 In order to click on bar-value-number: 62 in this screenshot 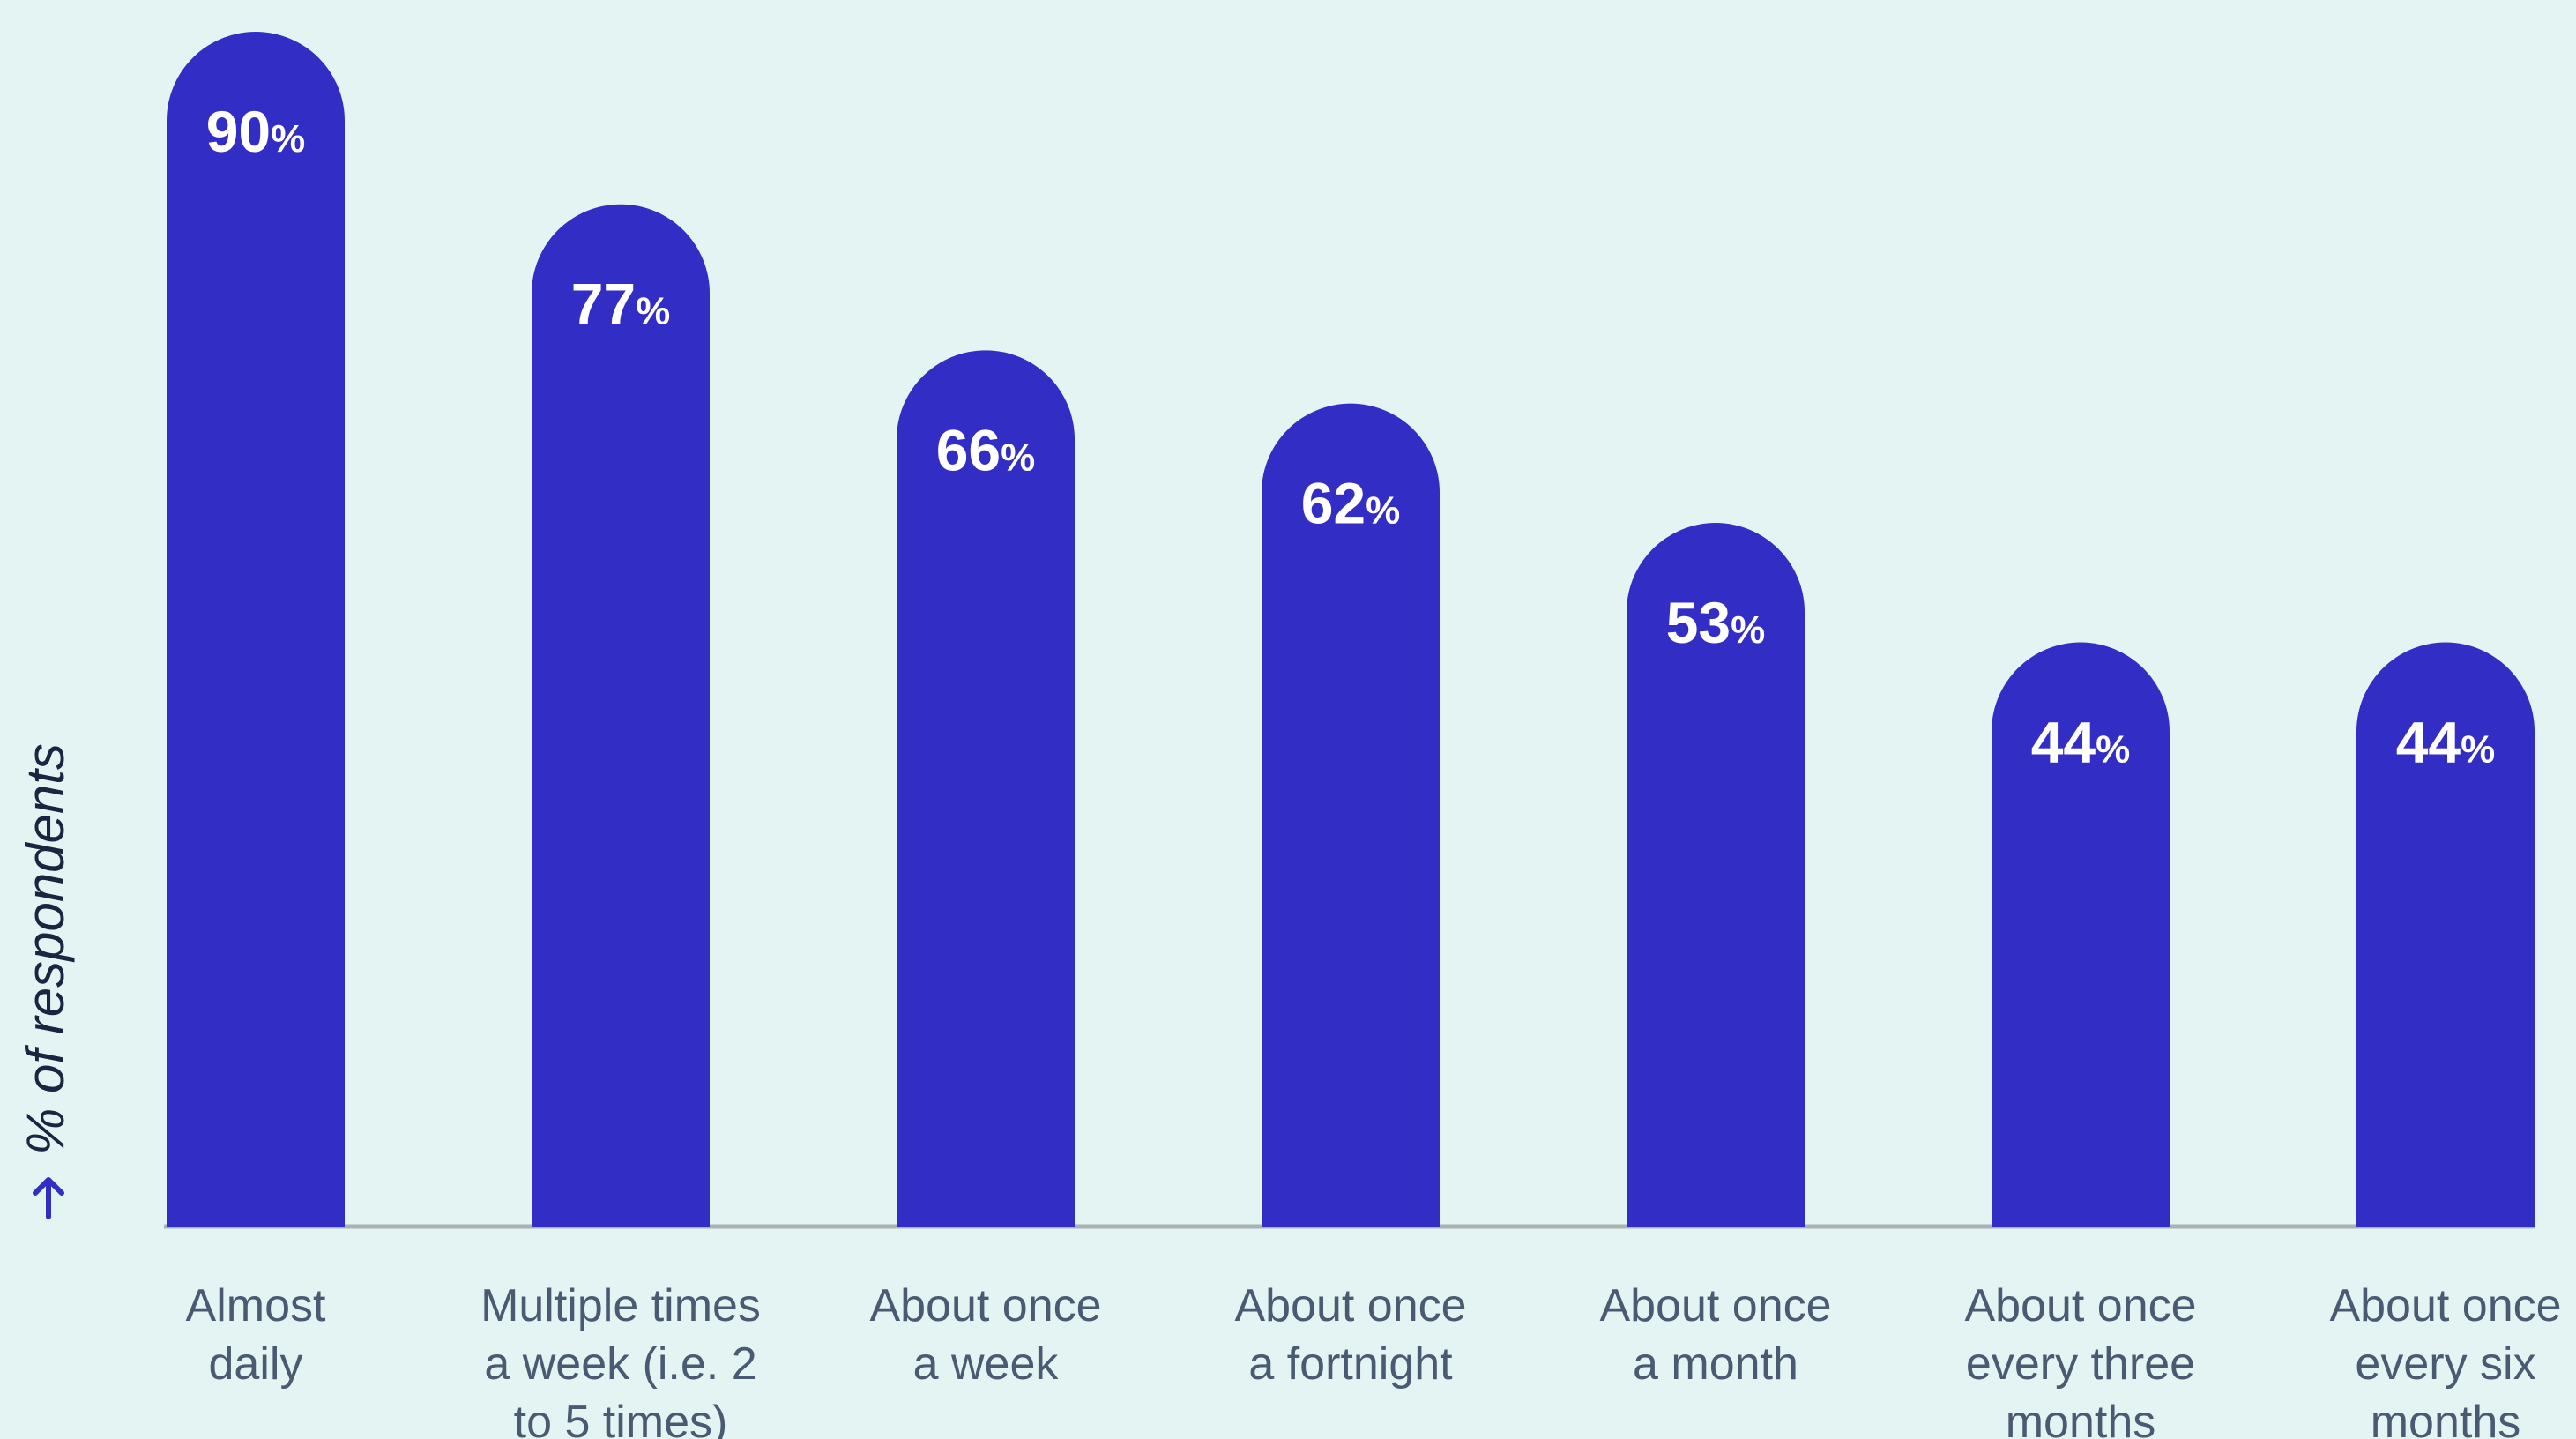, I will do `click(1333, 503)`.